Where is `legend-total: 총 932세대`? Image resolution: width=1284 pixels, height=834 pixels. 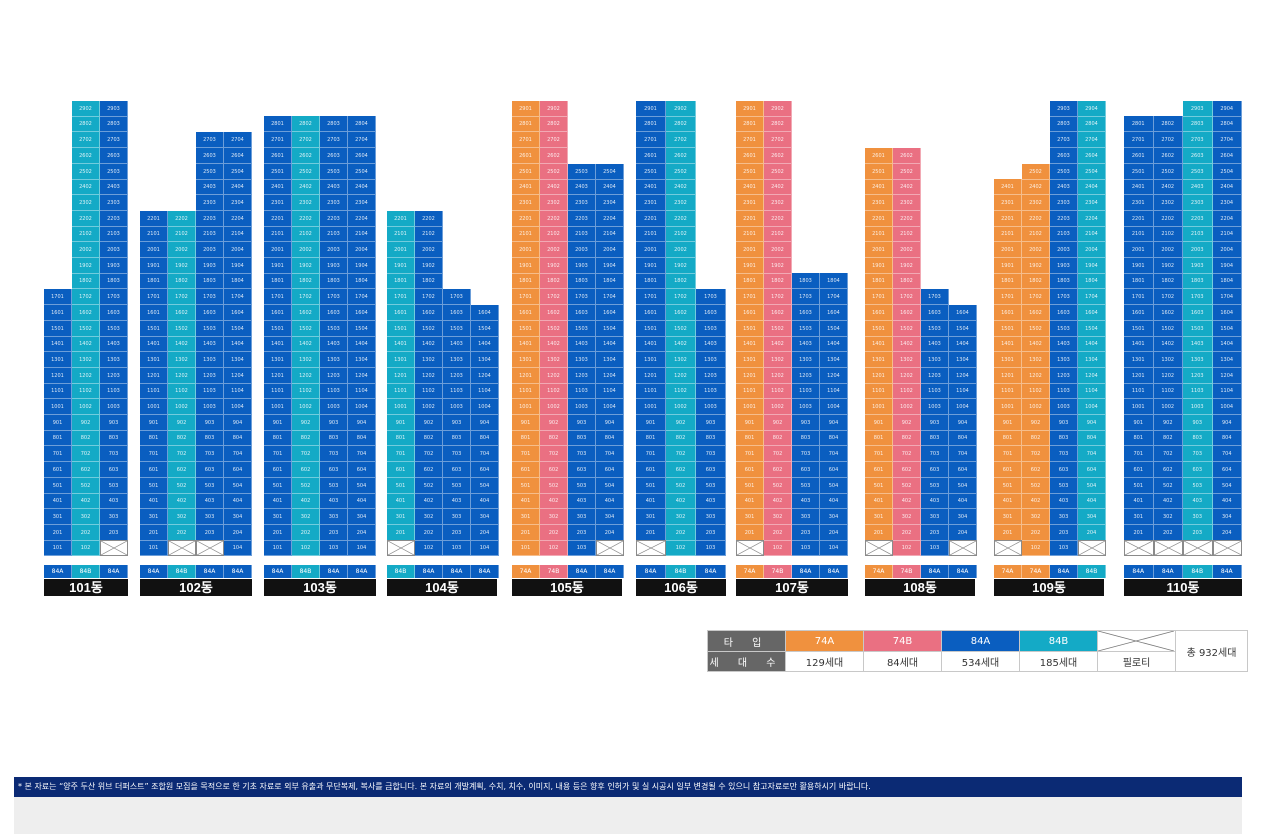
legend-total: 총 932세대 is located at coordinates (1211, 651).